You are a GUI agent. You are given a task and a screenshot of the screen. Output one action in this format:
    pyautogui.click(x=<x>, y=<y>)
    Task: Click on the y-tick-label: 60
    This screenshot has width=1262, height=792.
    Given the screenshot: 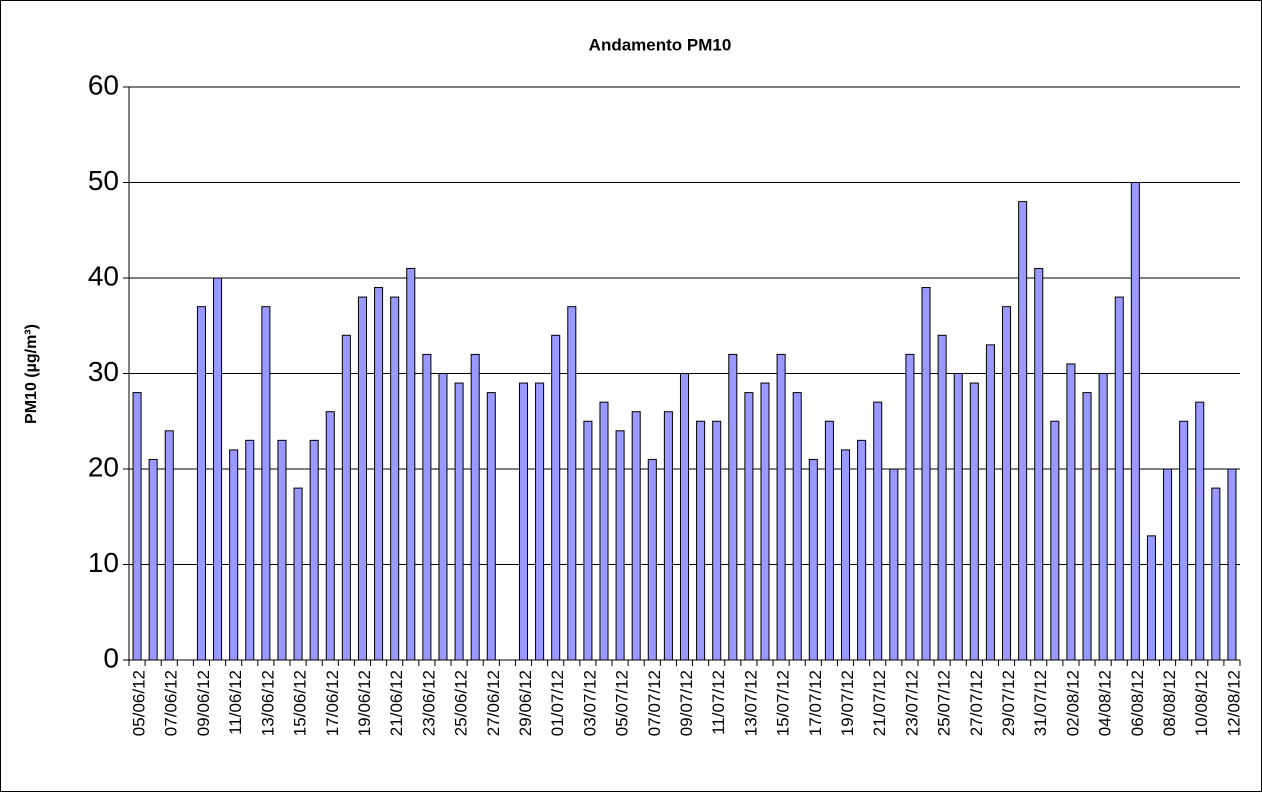 What is the action you would take?
    pyautogui.click(x=103, y=84)
    